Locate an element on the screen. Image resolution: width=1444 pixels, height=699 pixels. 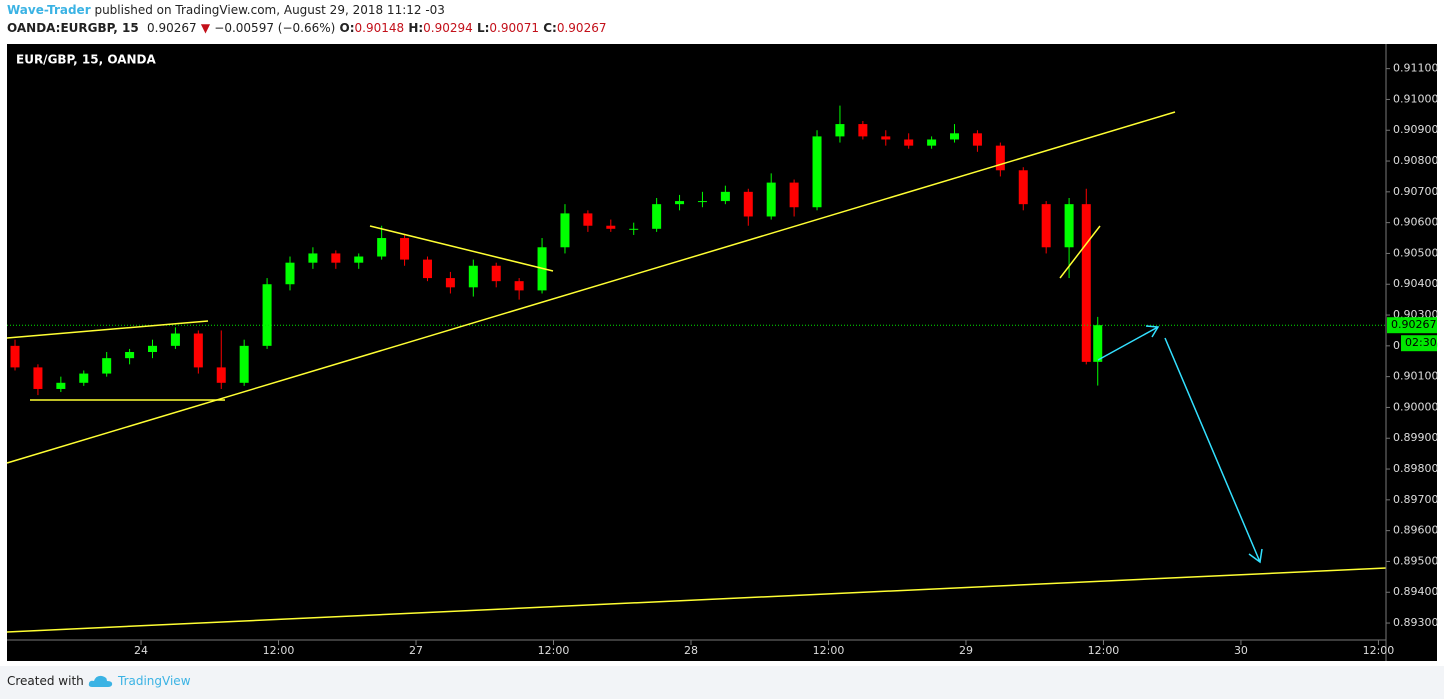
y-tick-label: 0.89700 is located at coordinates (1416, 499).